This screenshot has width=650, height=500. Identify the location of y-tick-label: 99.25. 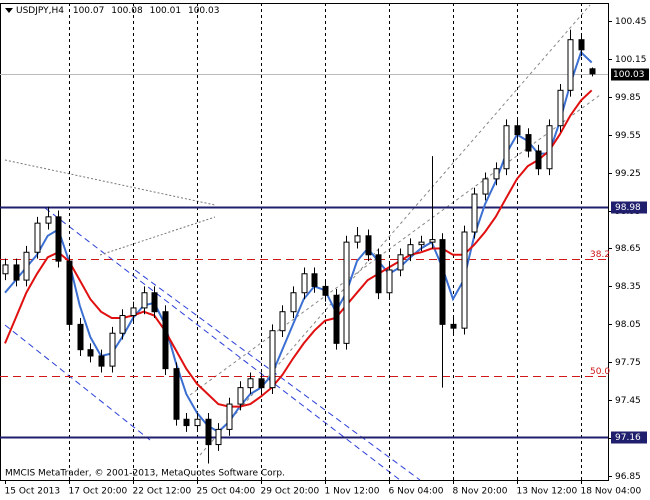
(628, 174).